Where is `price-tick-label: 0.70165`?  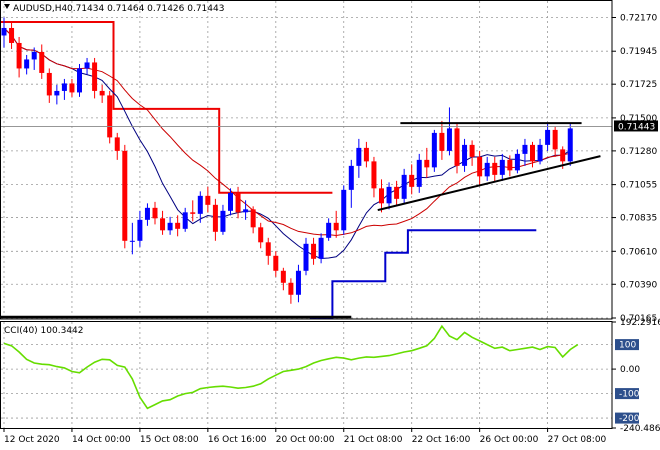 price-tick-label: 0.70165 is located at coordinates (638, 319).